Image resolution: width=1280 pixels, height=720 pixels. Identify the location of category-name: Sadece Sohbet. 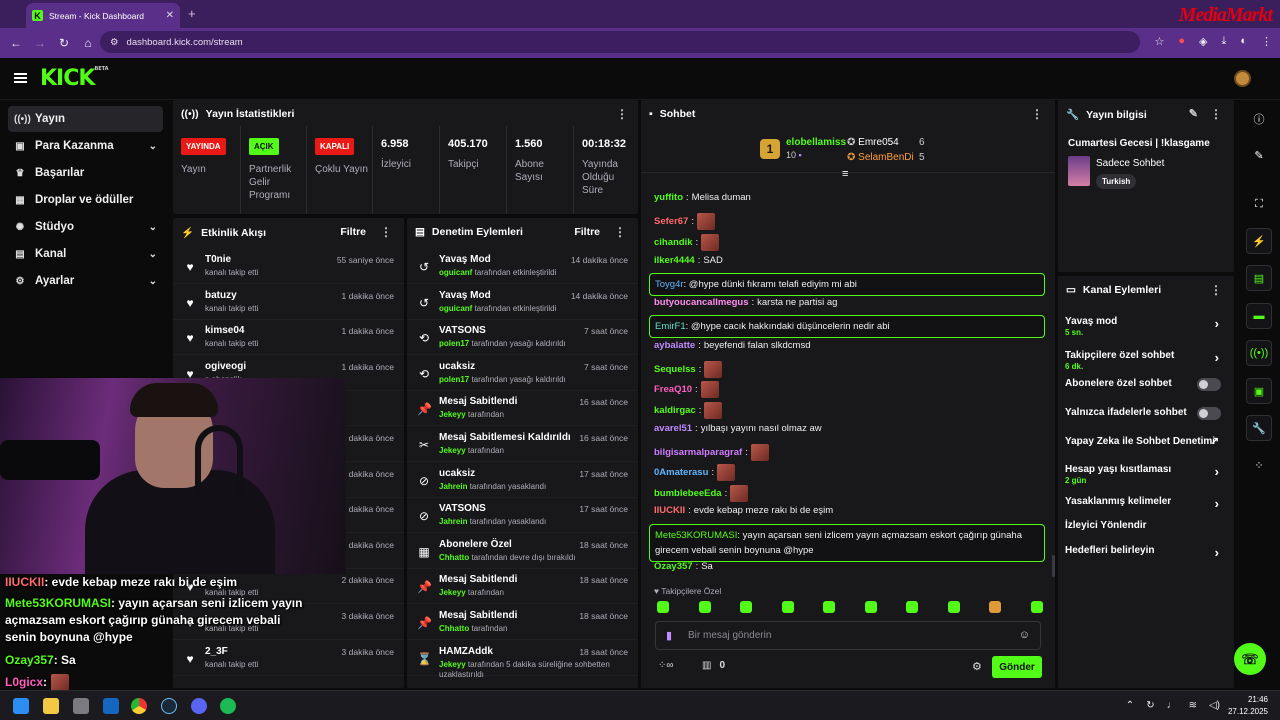
(1130, 163).